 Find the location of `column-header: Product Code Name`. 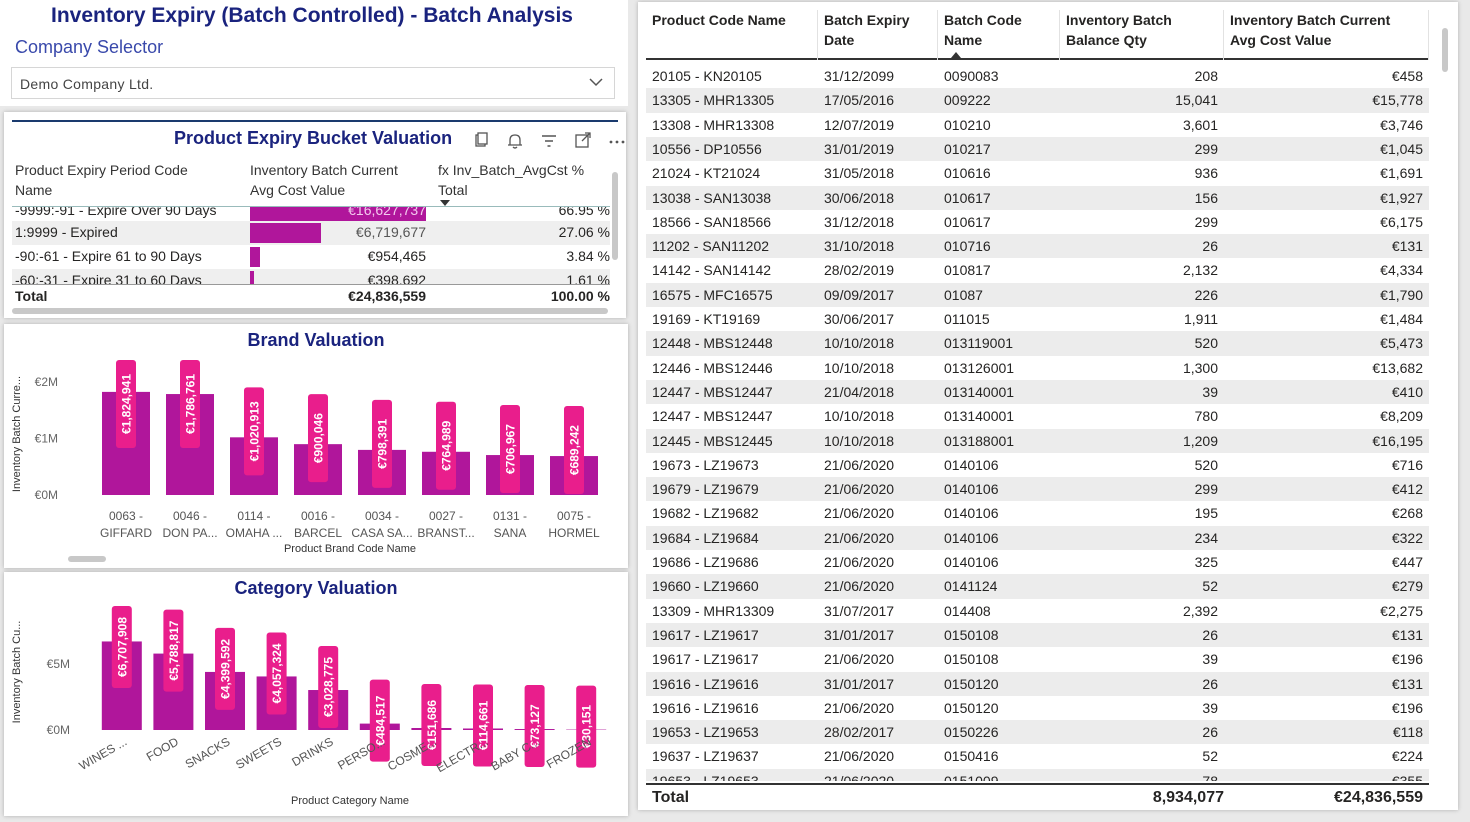

column-header: Product Code Name is located at coordinates (732, 35).